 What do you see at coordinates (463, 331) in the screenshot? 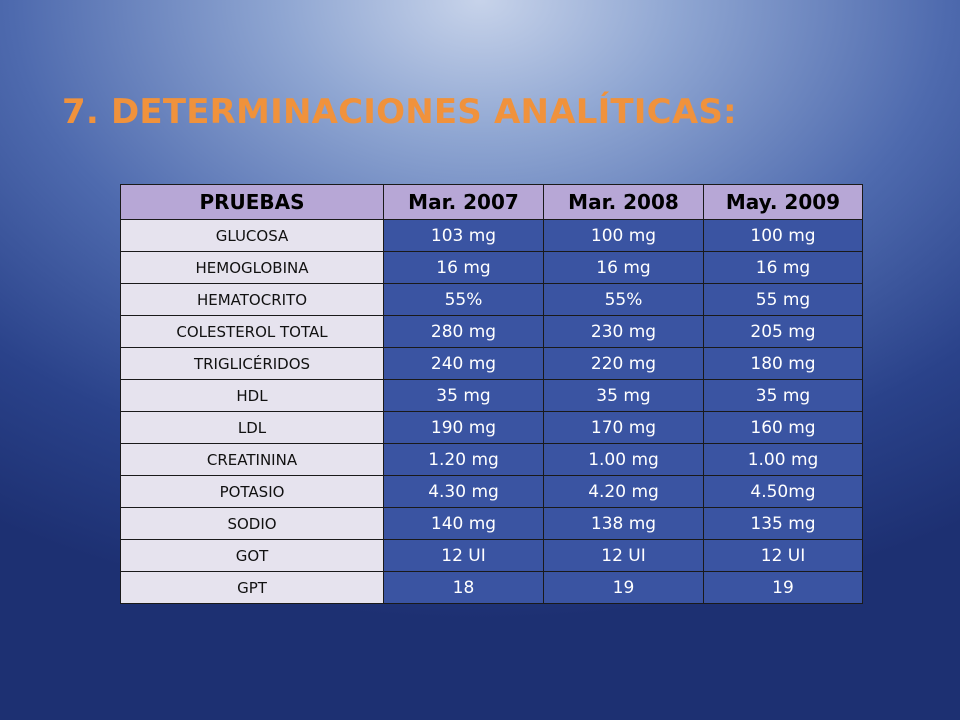
I see `result-cell: 280 mg` at bounding box center [463, 331].